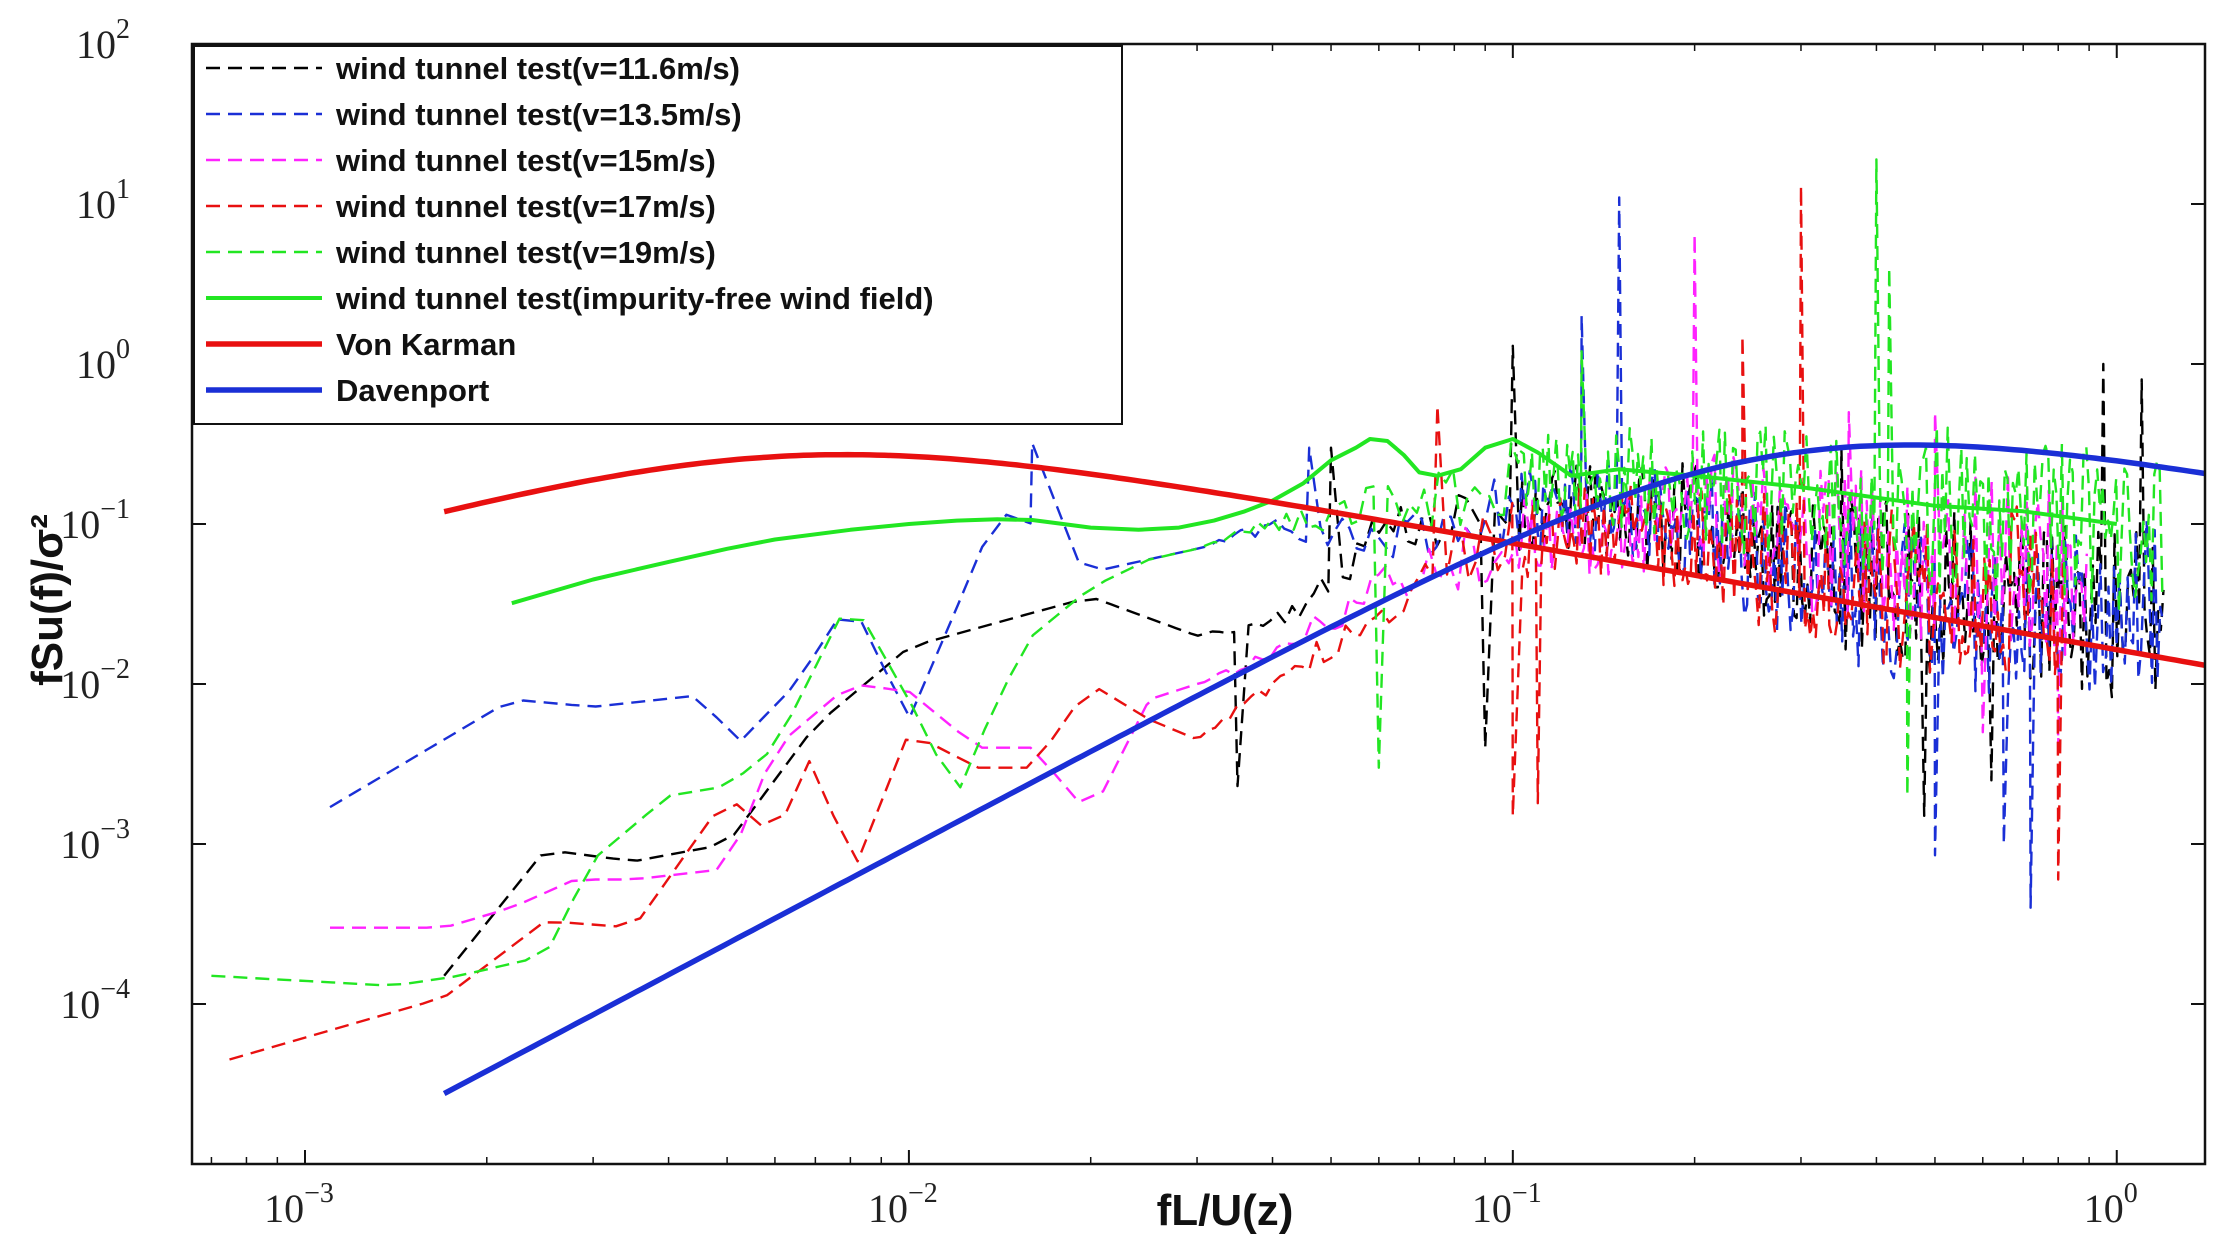 The height and width of the screenshot is (1252, 2219). What do you see at coordinates (95, 680) in the screenshot?
I see `y-tick-label: 10⁻²` at bounding box center [95, 680].